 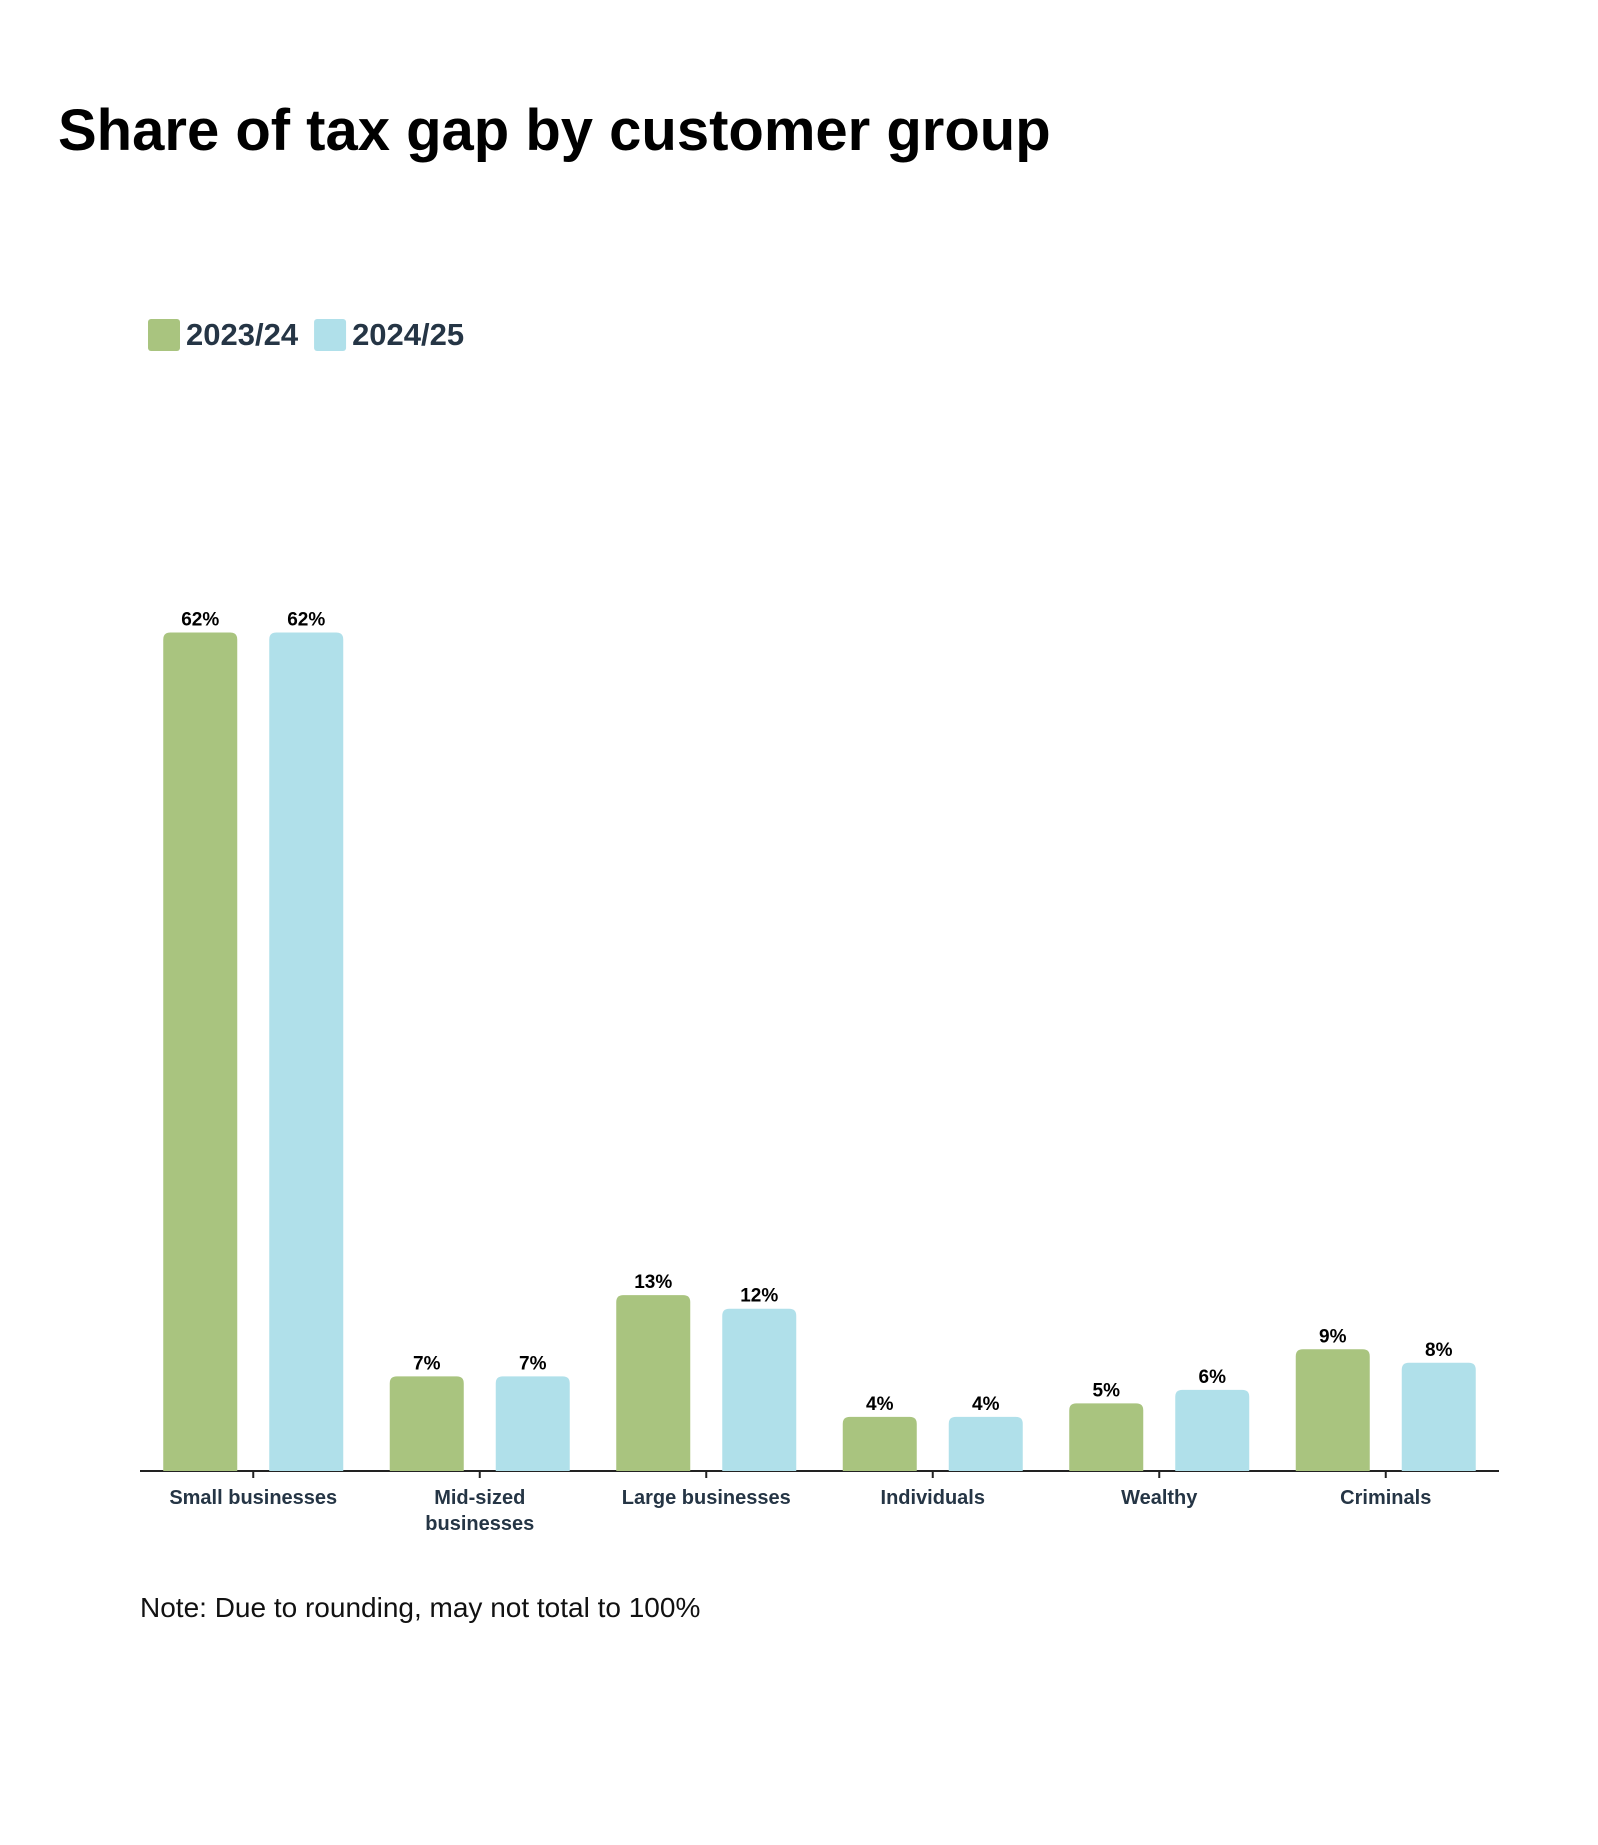 What do you see at coordinates (653, 1282) in the screenshot?
I see `value-label: 13%` at bounding box center [653, 1282].